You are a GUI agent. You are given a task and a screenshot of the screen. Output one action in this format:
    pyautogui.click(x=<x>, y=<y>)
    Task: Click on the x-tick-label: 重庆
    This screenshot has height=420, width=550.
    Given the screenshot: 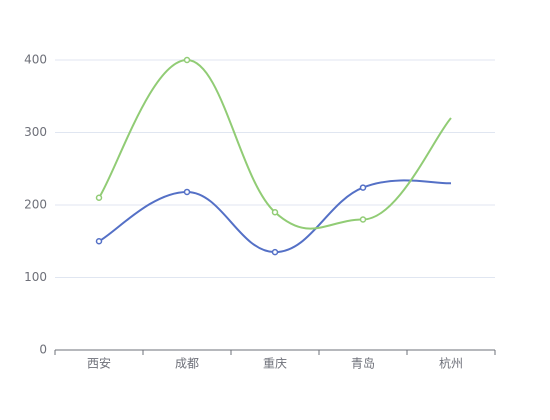 What is the action you would take?
    pyautogui.click(x=275, y=364)
    